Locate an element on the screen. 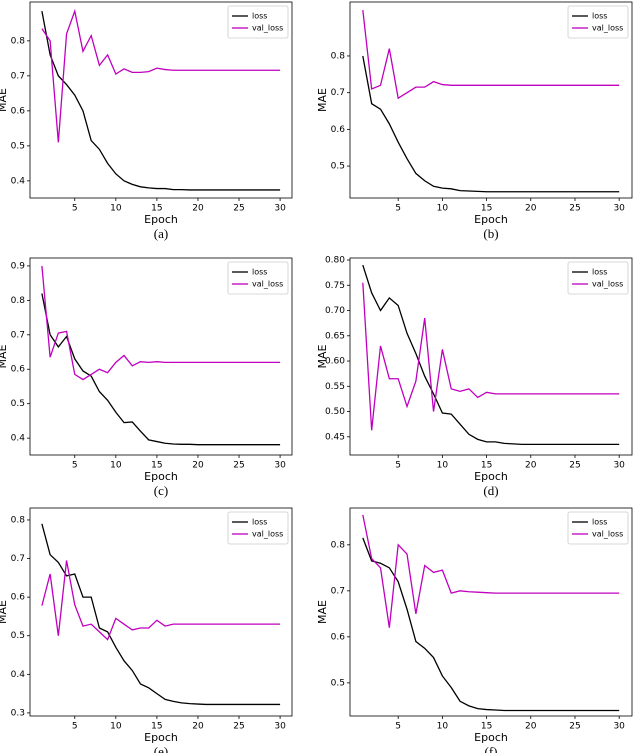 The width and height of the screenshot is (640, 753). caption: (f) is located at coordinates (491, 748).